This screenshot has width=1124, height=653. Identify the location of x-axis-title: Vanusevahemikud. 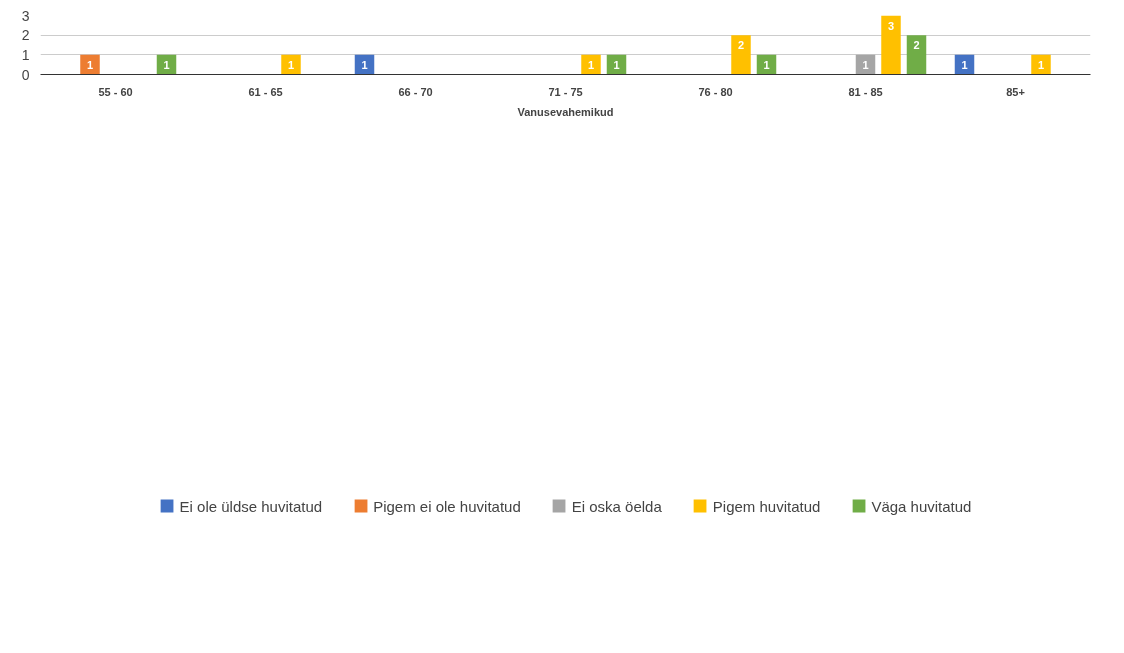
(565, 111).